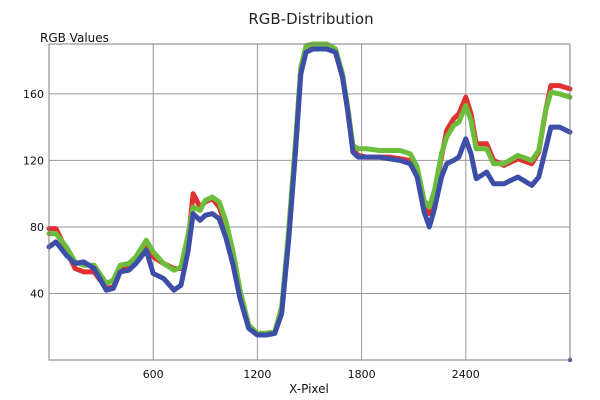 The width and height of the screenshot is (600, 400). I want to click on x-tick-label: 1200, so click(257, 374).